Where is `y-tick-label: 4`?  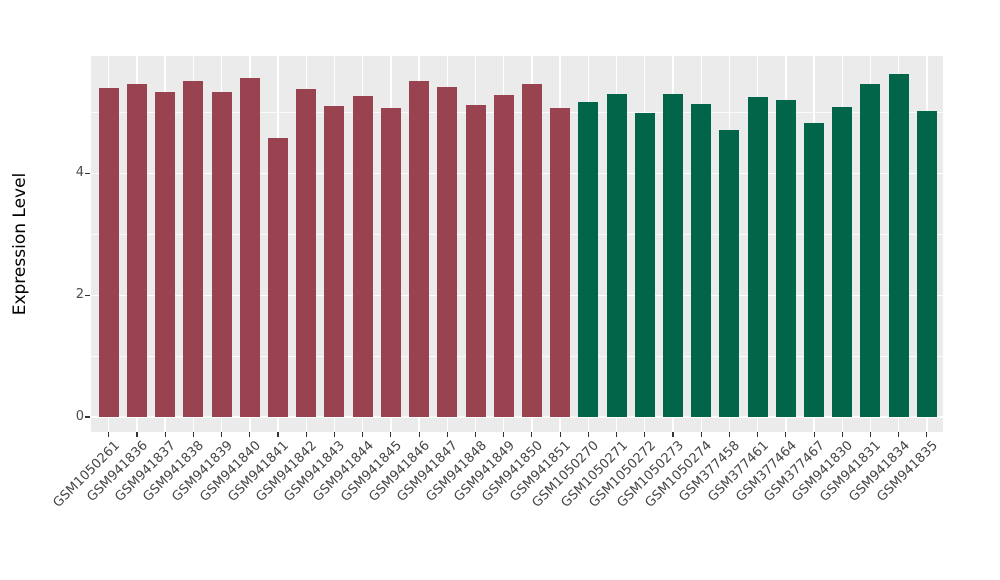 y-tick-label: 4 is located at coordinates (79, 173).